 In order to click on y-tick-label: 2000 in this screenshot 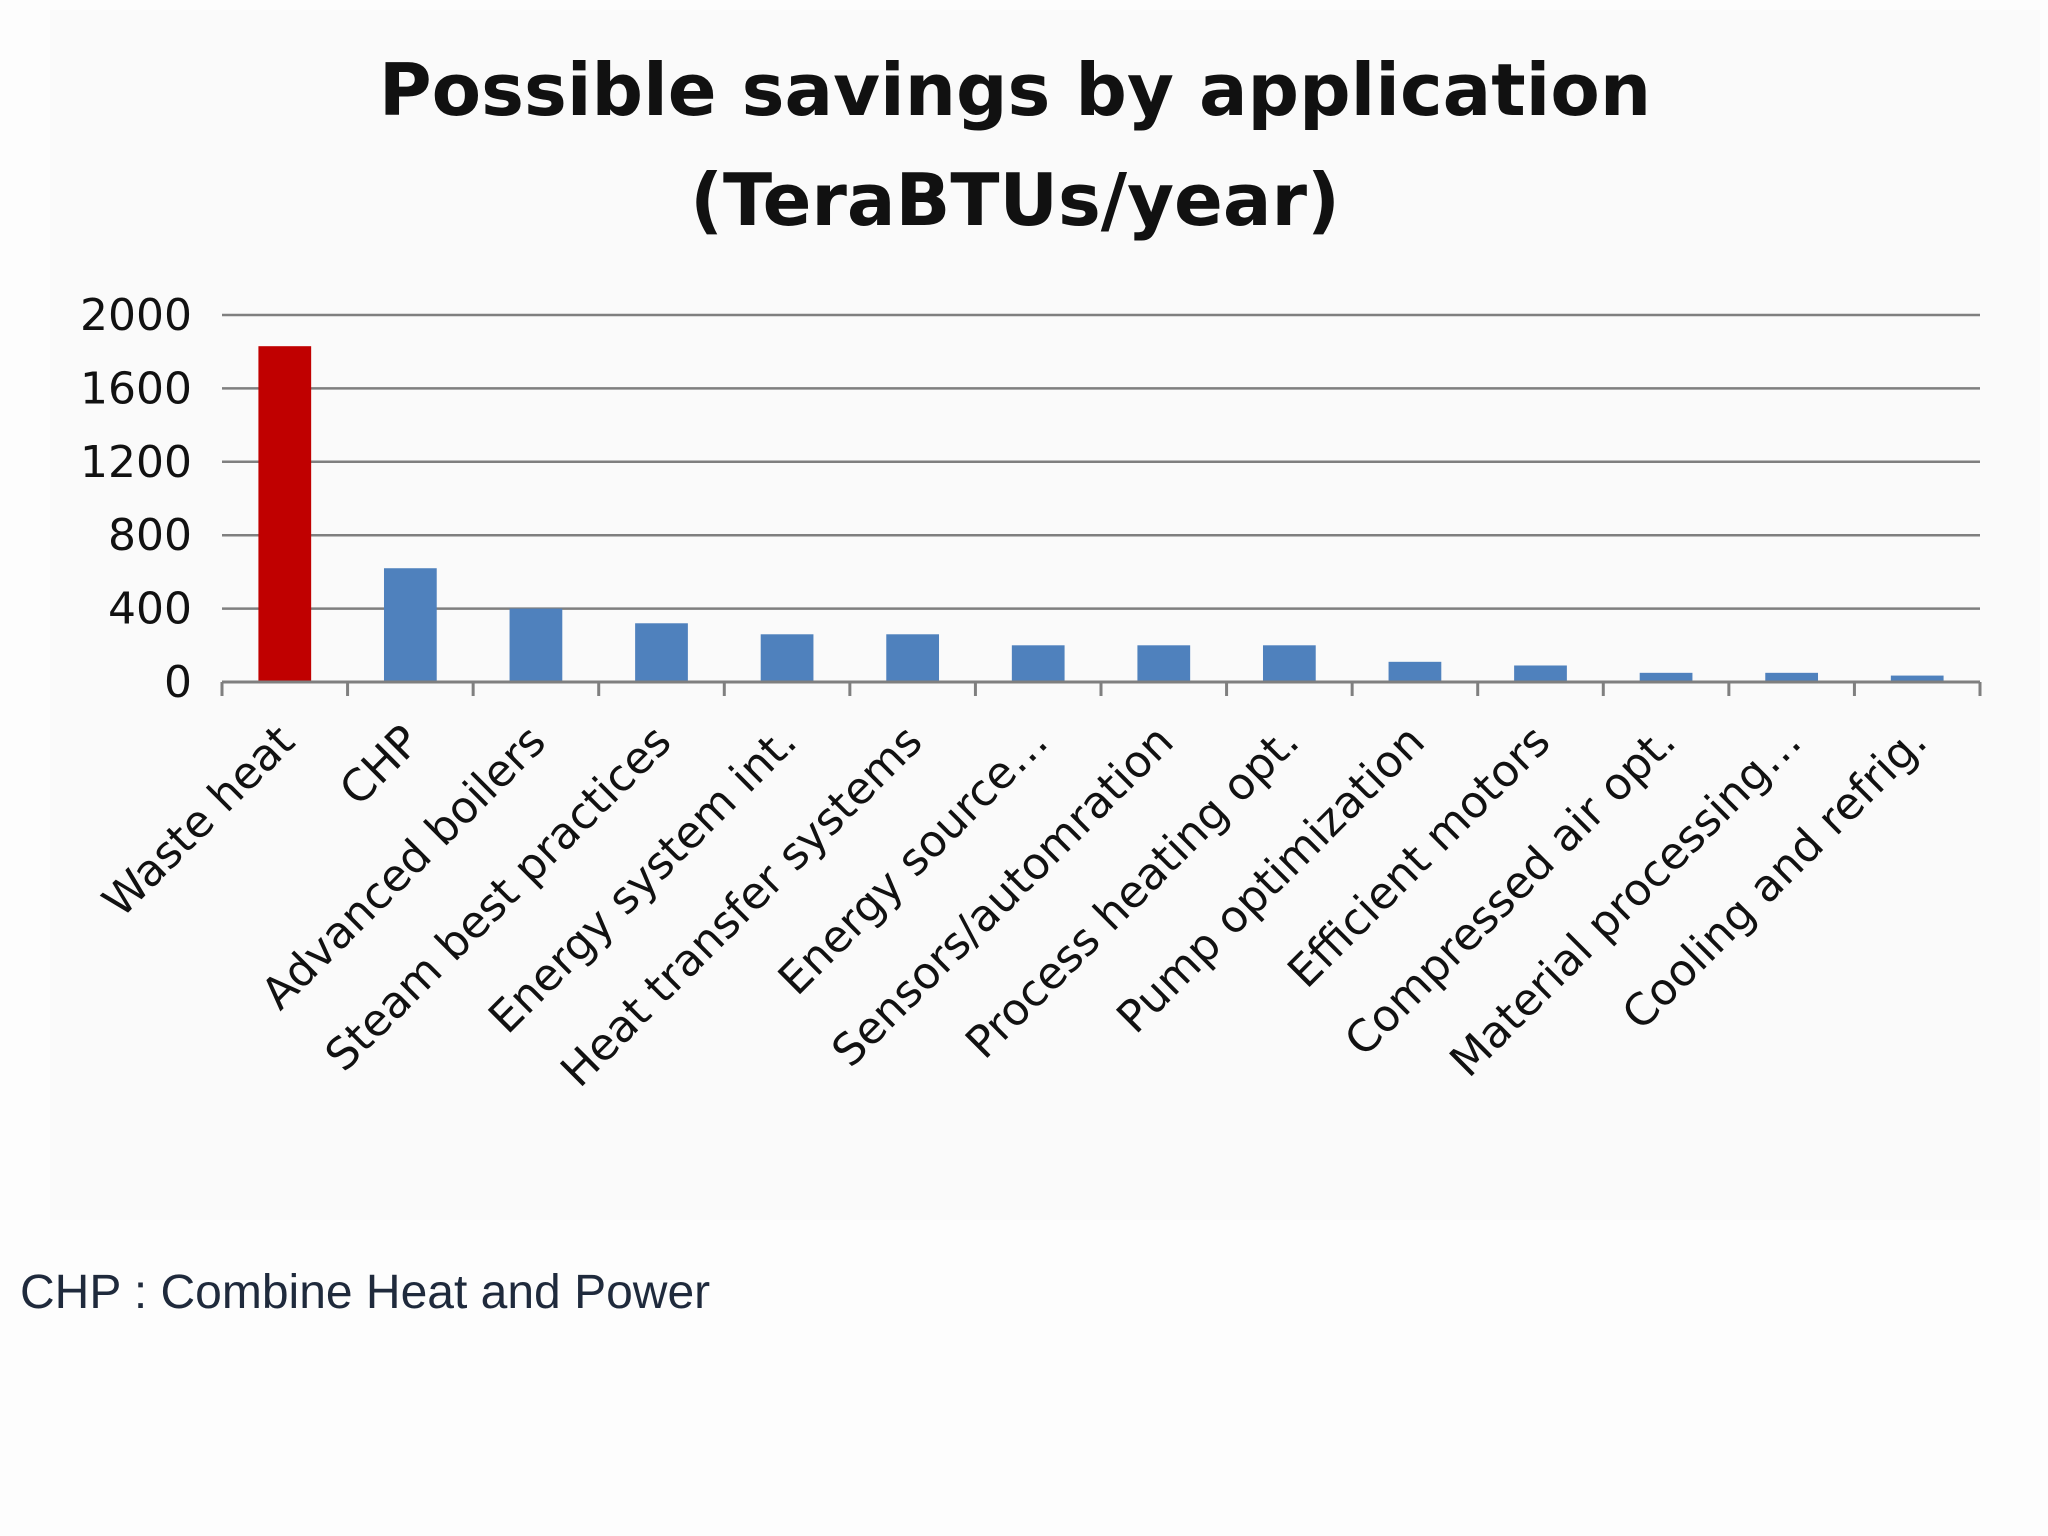, I will do `click(136, 315)`.